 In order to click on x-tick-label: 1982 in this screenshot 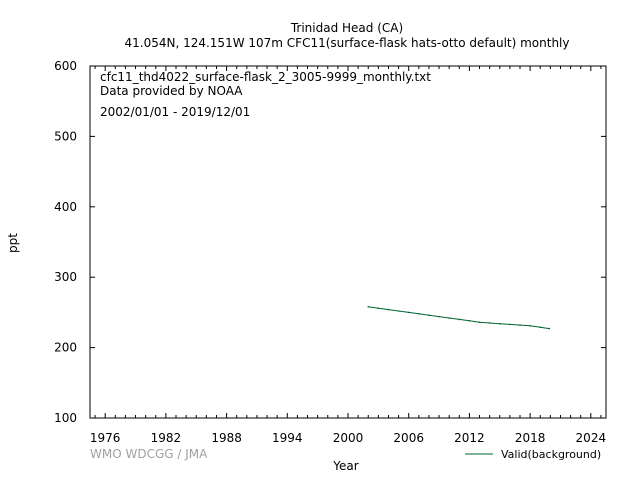, I will do `click(166, 438)`.